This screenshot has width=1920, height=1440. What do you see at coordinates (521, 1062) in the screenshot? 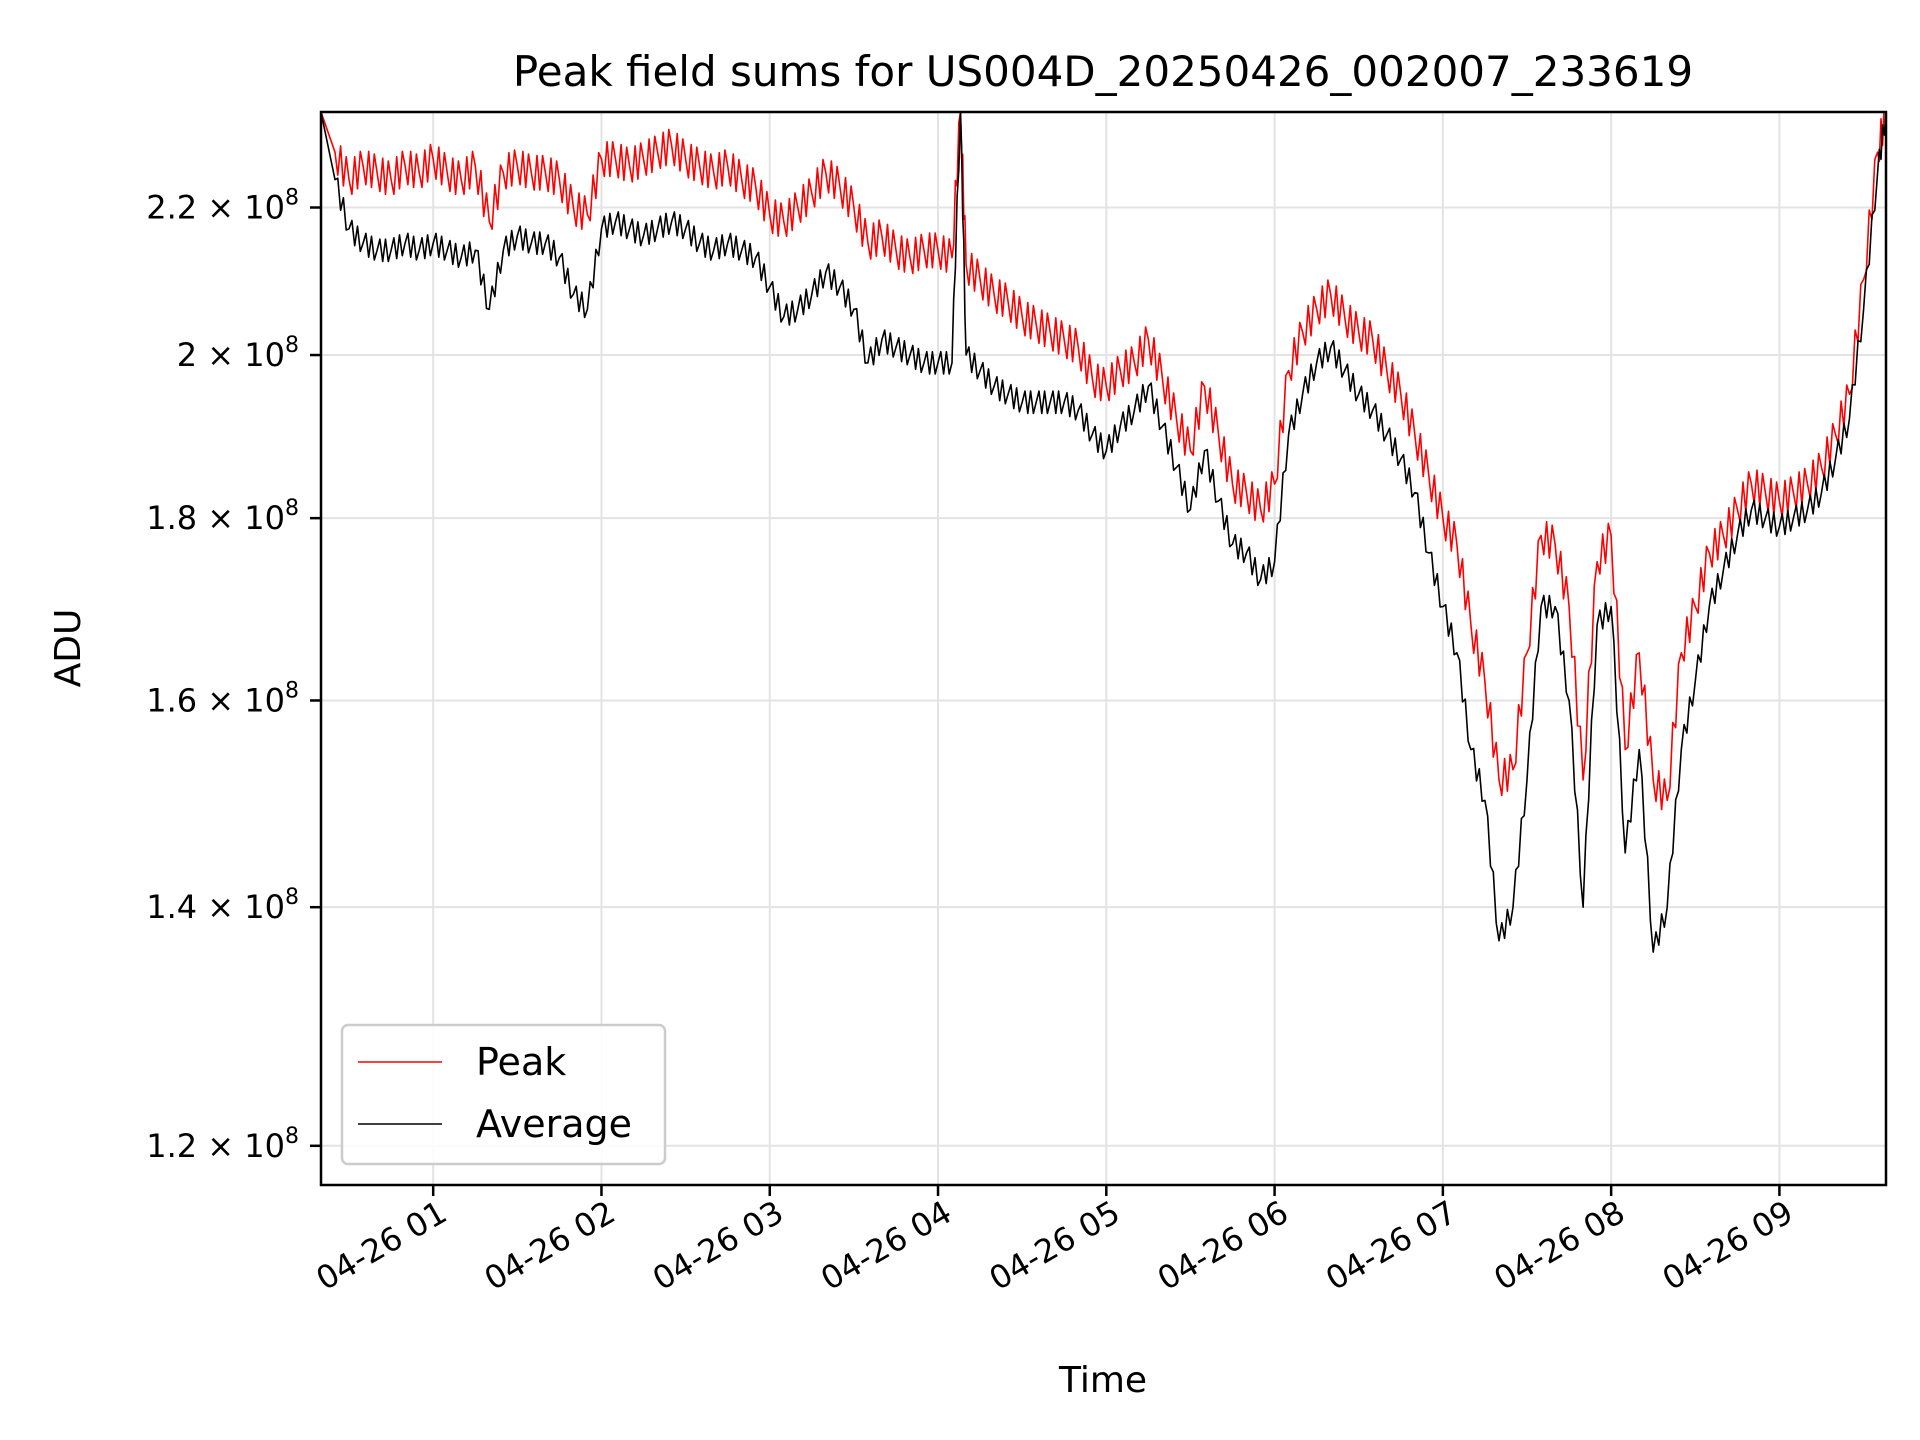
I see `legend-peak-label: Peak` at bounding box center [521, 1062].